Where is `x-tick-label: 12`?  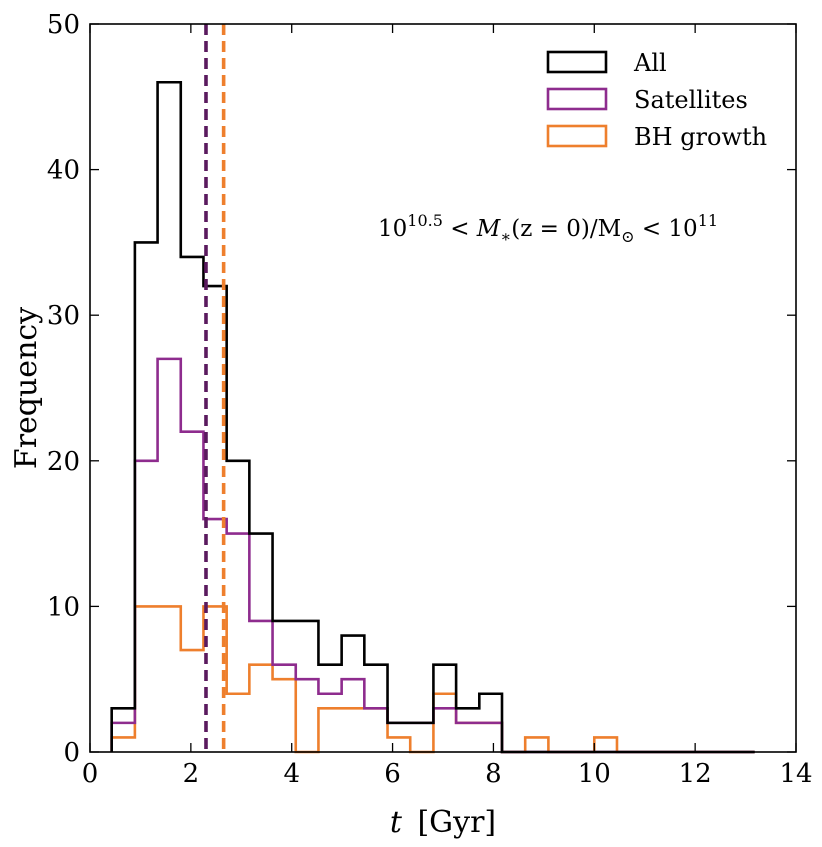 x-tick-label: 12 is located at coordinates (695, 774).